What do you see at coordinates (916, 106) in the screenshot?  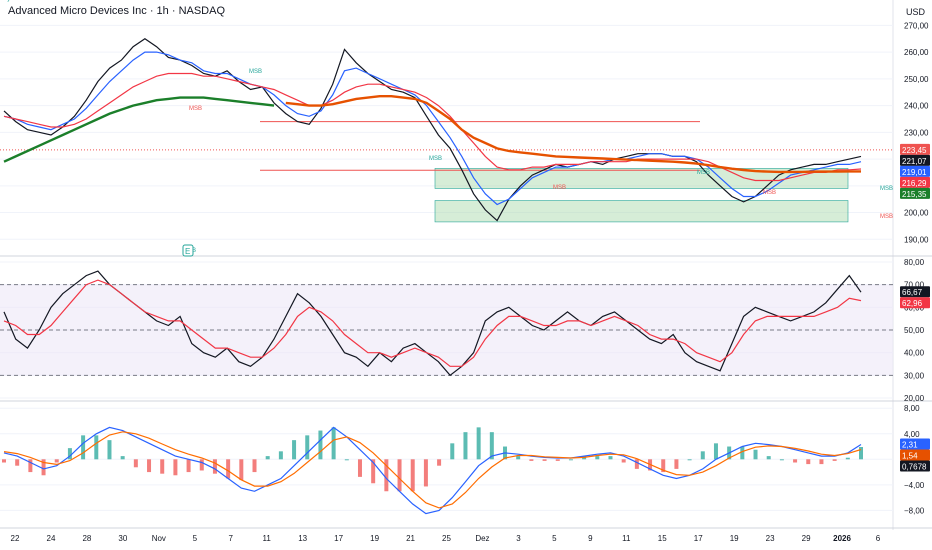 I see `y-tick-label: 240,00` at bounding box center [916, 106].